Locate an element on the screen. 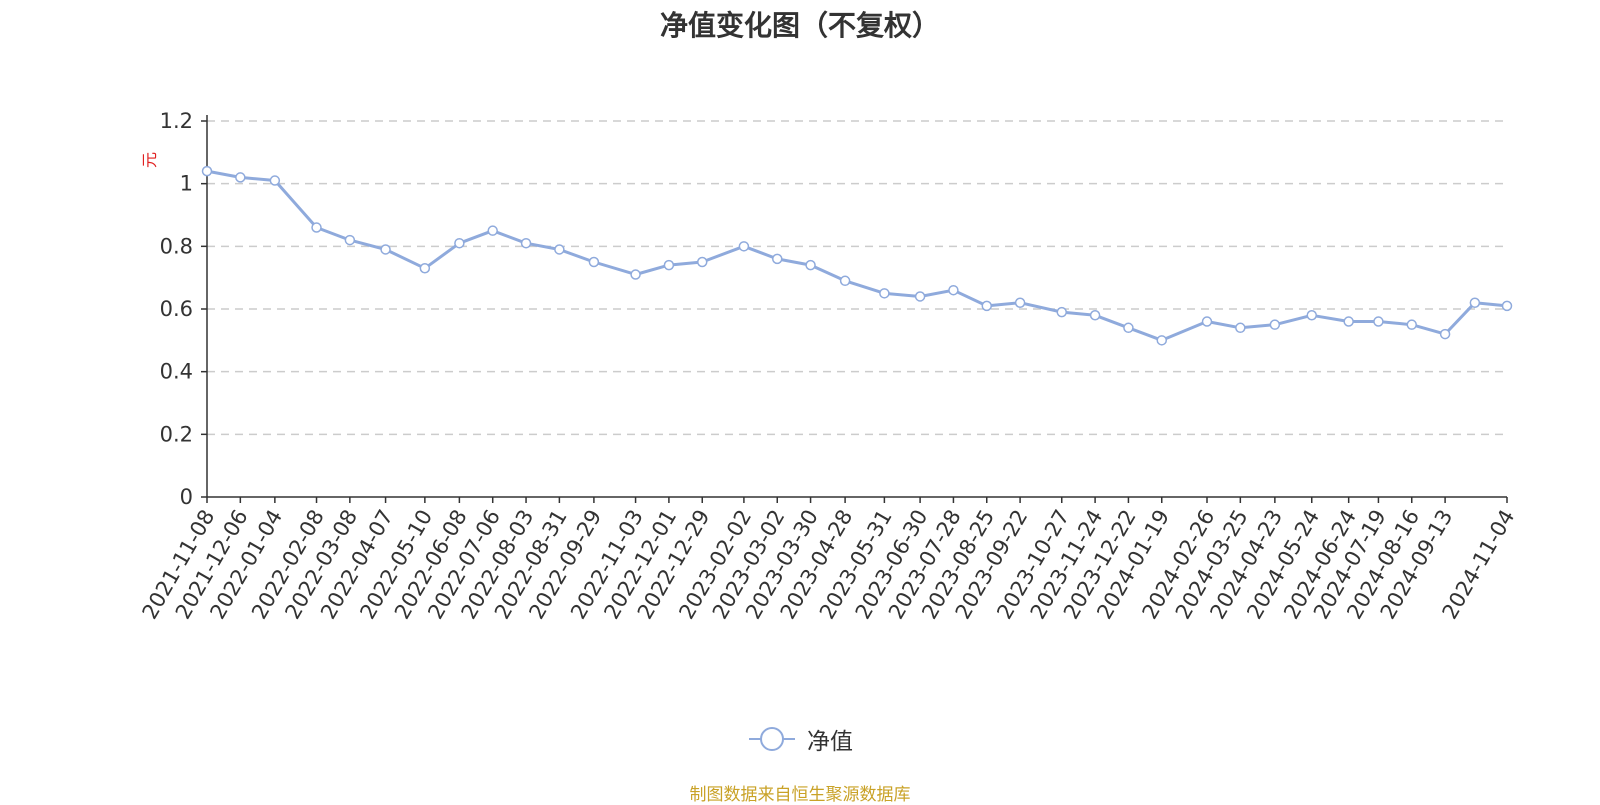 The image size is (1600, 805). legend-label: 净值 is located at coordinates (830, 742).